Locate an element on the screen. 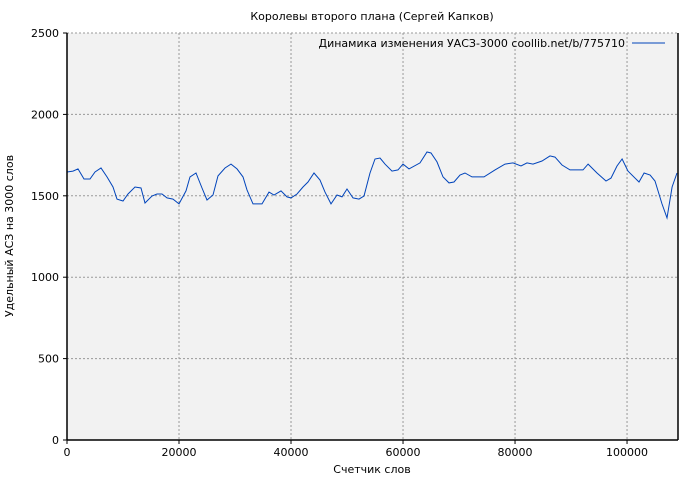 Image resolution: width=700 pixels, height=484 pixels. y-tick-label: 1500 is located at coordinates (45, 196).